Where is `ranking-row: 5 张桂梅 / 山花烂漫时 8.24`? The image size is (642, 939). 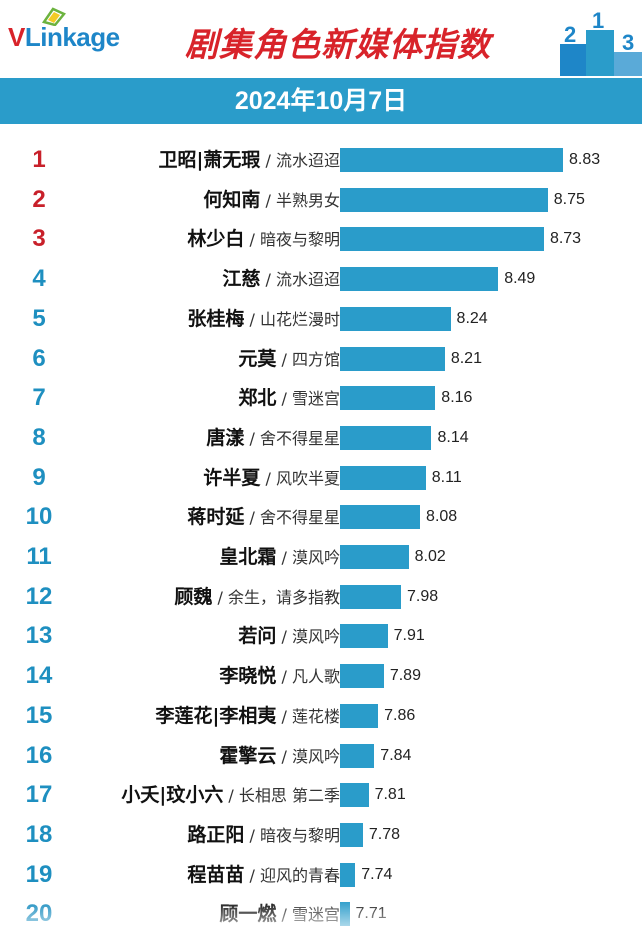 ranking-row: 5 张桂梅 / 山花烂漫时 8.24 is located at coordinates (321, 319).